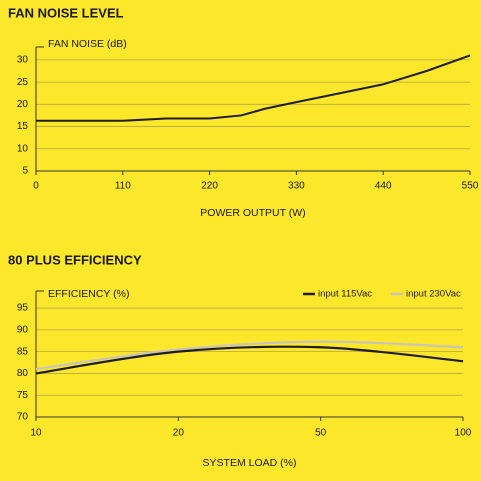 The width and height of the screenshot is (481, 481). What do you see at coordinates (23, 373) in the screenshot?
I see `y-tick-label: 80` at bounding box center [23, 373].